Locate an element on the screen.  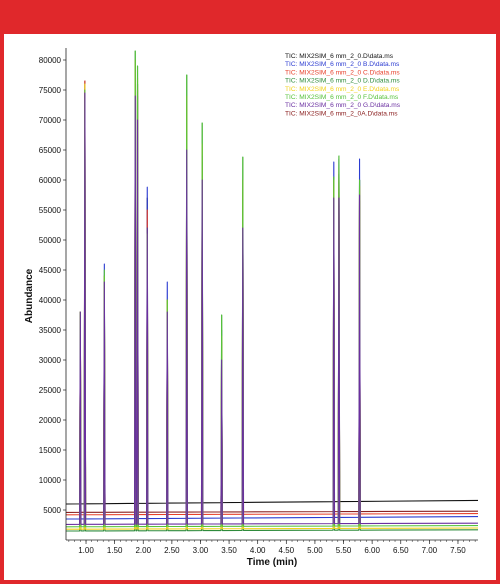
y-tick-label: 20000 is located at coordinates (50, 420).